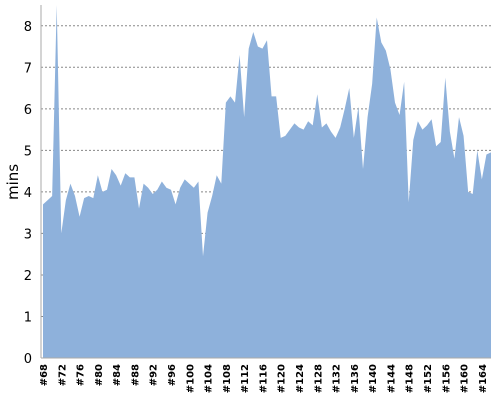 The width and height of the screenshot is (500, 400). Describe the element at coordinates (99, 375) in the screenshot. I see `x-tick-label: #80` at that location.